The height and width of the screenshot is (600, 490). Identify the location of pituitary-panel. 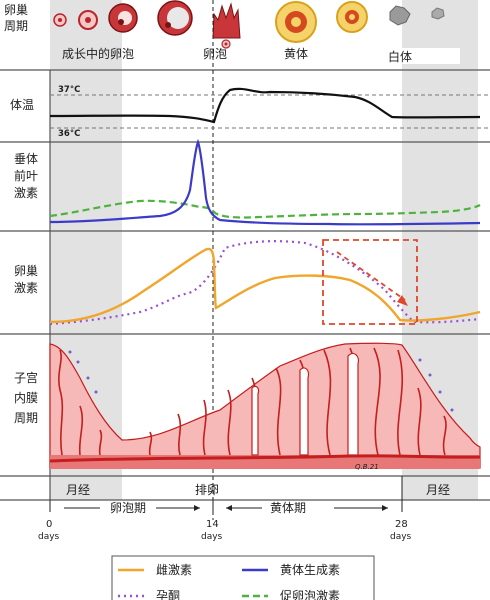
(265, 182).